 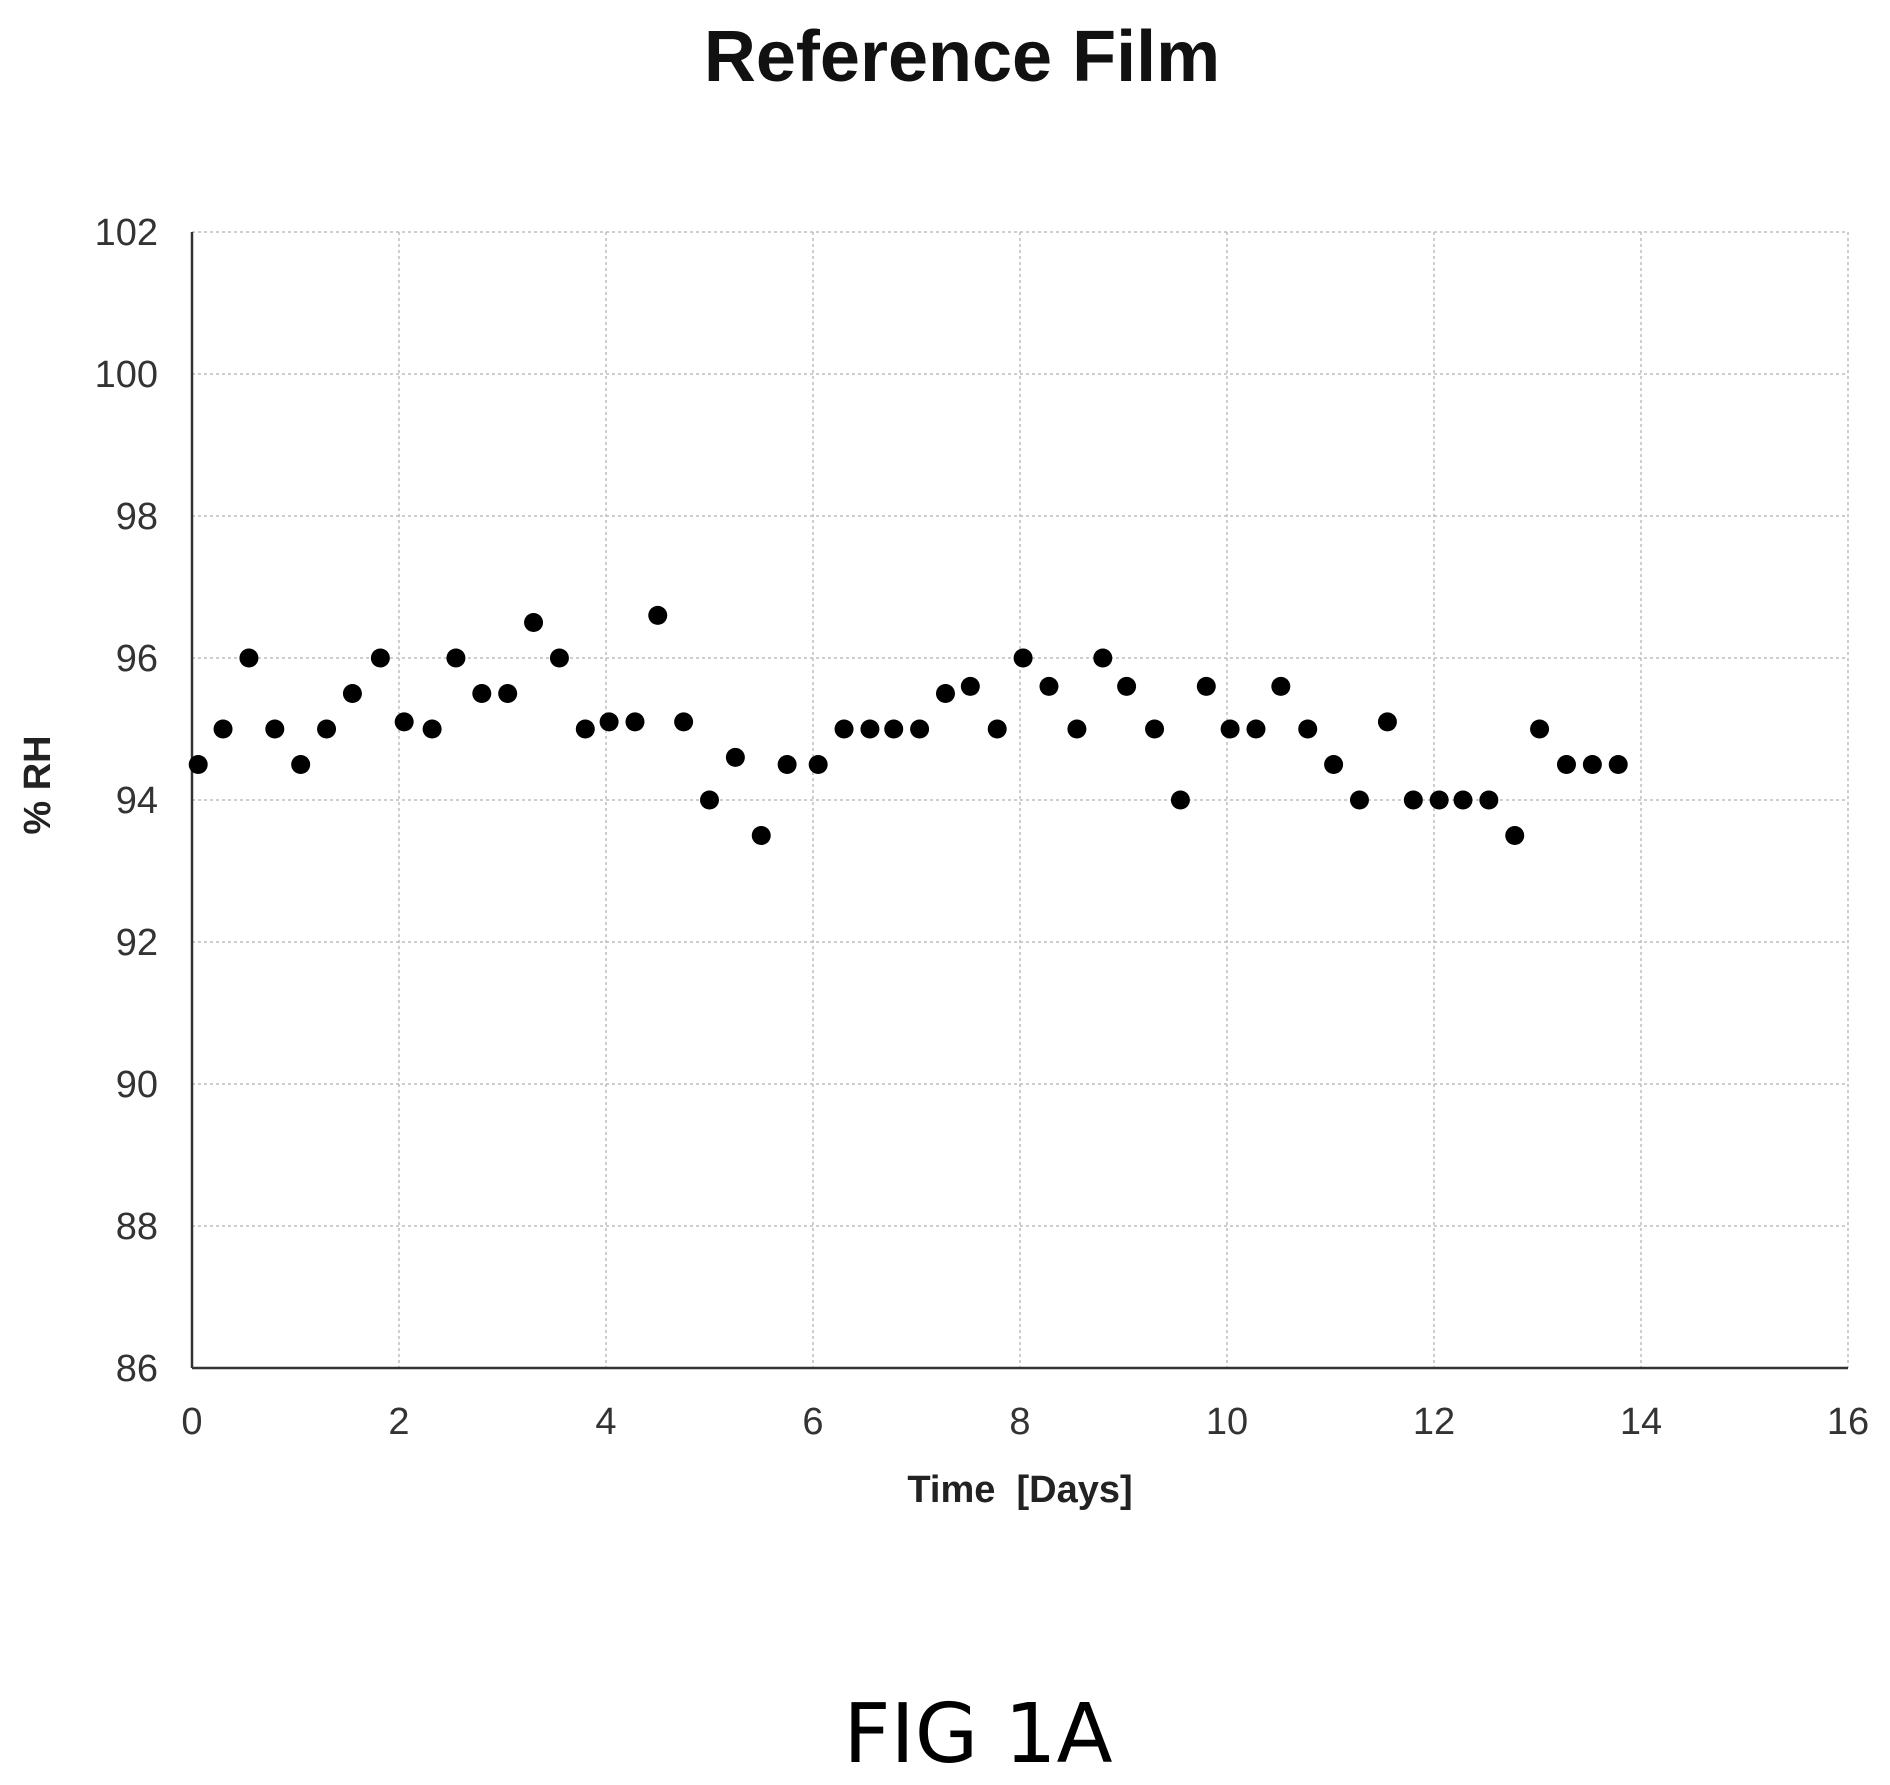 What do you see at coordinates (191, 1422) in the screenshot?
I see `x-tick-label: 0` at bounding box center [191, 1422].